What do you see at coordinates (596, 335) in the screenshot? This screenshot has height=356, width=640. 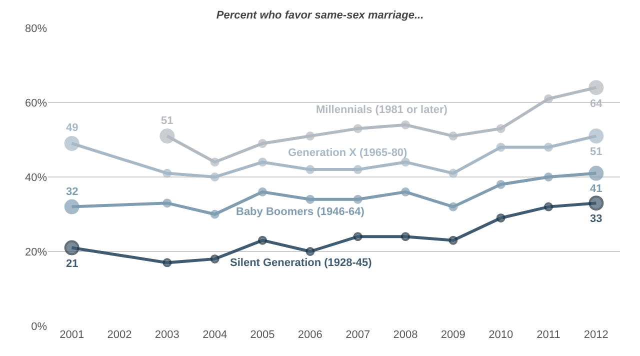 I see `x-tick-label: 2012` at bounding box center [596, 335].